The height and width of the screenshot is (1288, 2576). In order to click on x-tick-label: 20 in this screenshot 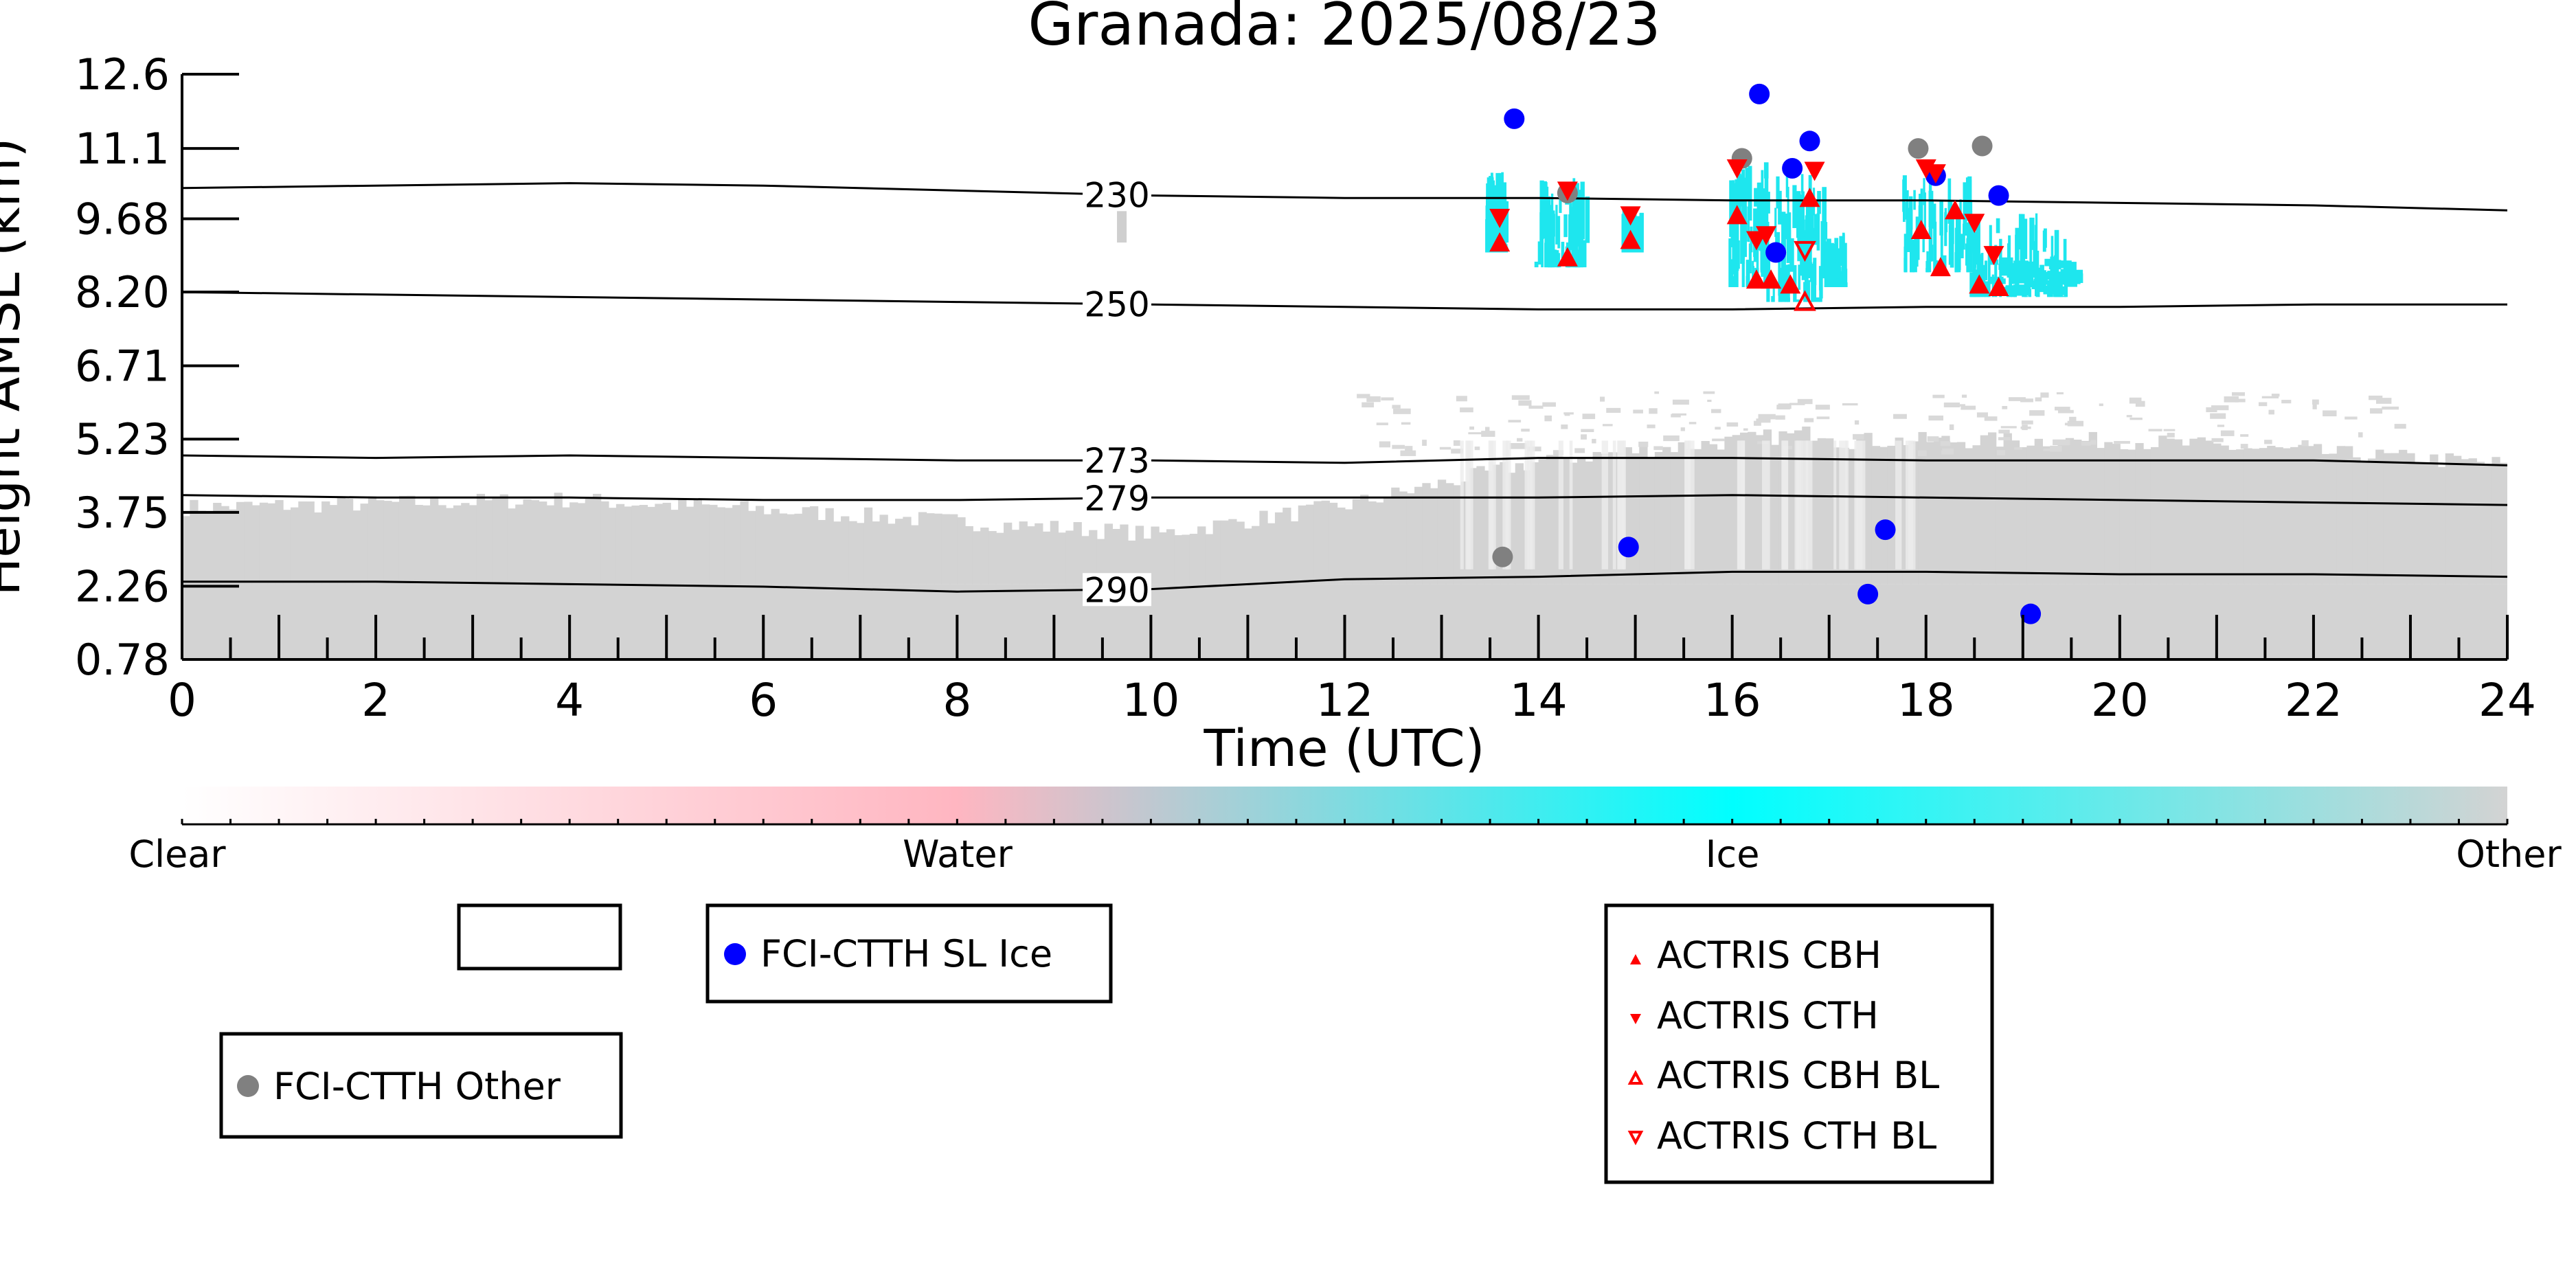, I will do `click(2120, 700)`.